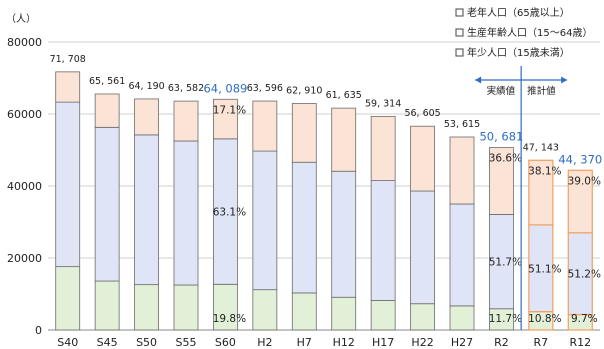 The image size is (604, 349). Describe the element at coordinates (544, 319) in the screenshot. I see `percent-label: 10.8%` at that location.